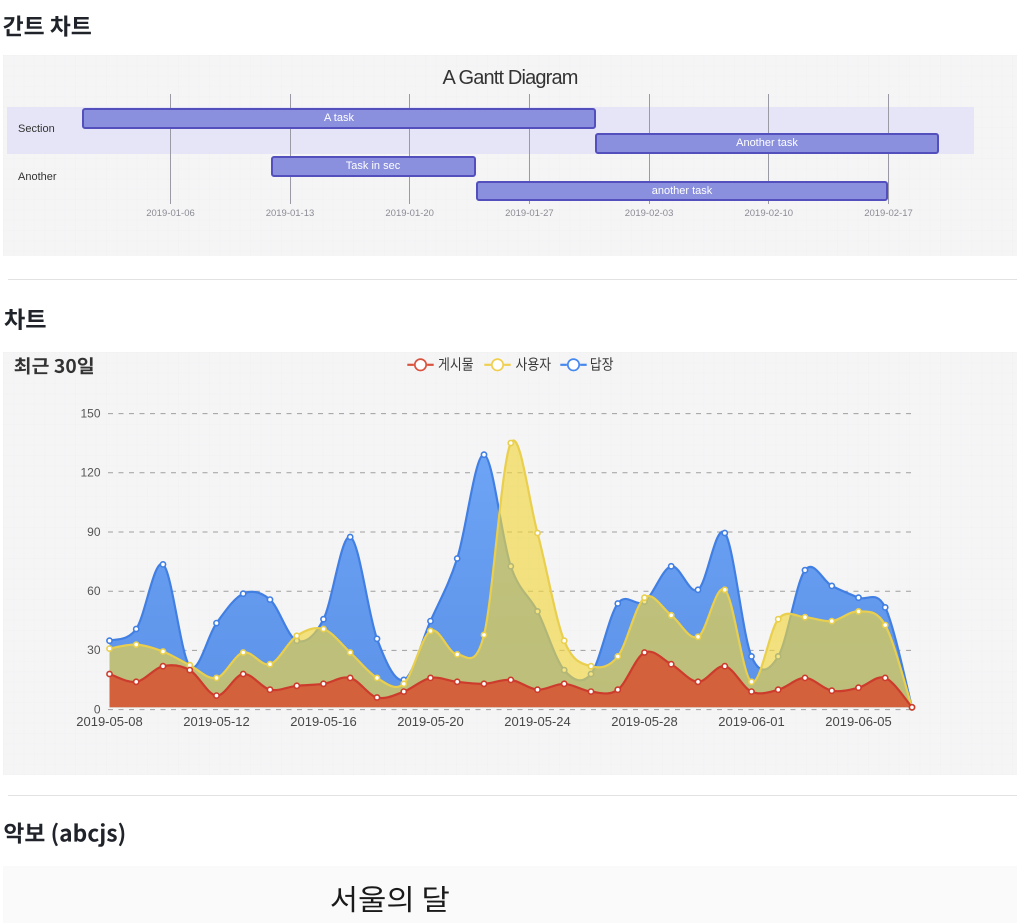 Image resolution: width=1025 pixels, height=923 pixels. I want to click on svg-text: 2019-05-20, so click(430, 721).